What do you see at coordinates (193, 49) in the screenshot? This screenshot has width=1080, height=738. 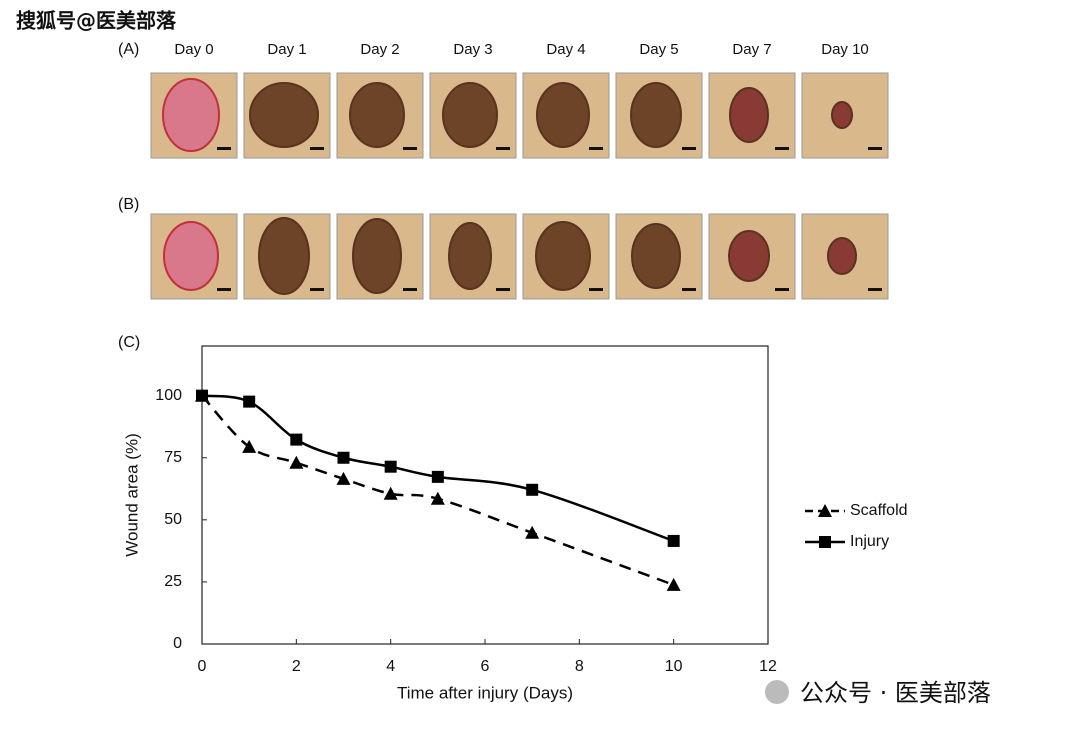 I see `day-label: Day 0` at bounding box center [193, 49].